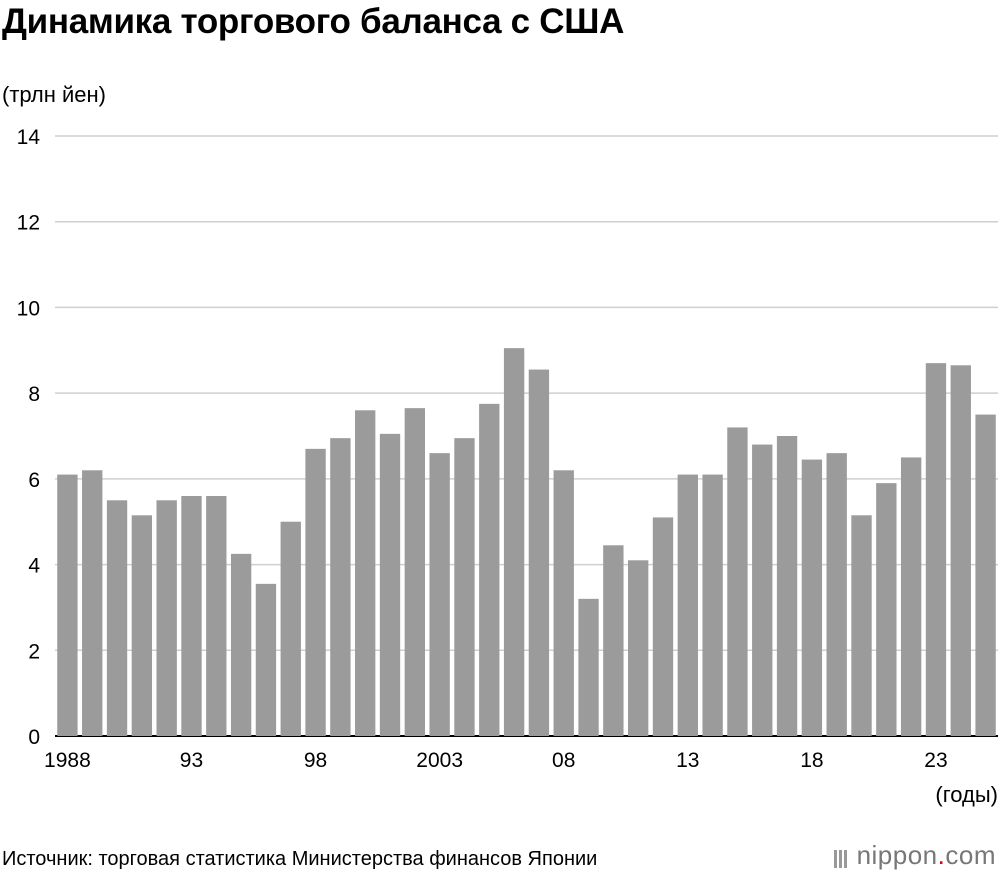 The height and width of the screenshot is (880, 1000). I want to click on y-tick-label: 6, so click(34, 480).